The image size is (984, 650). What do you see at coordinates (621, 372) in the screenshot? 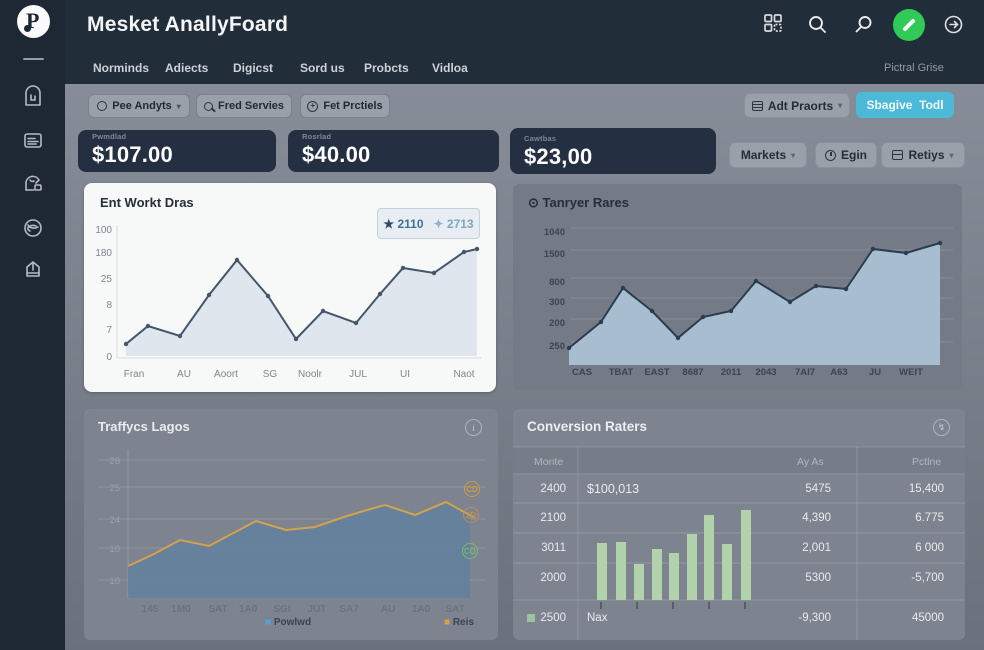
I see `svg-text: TBAT` at bounding box center [621, 372].